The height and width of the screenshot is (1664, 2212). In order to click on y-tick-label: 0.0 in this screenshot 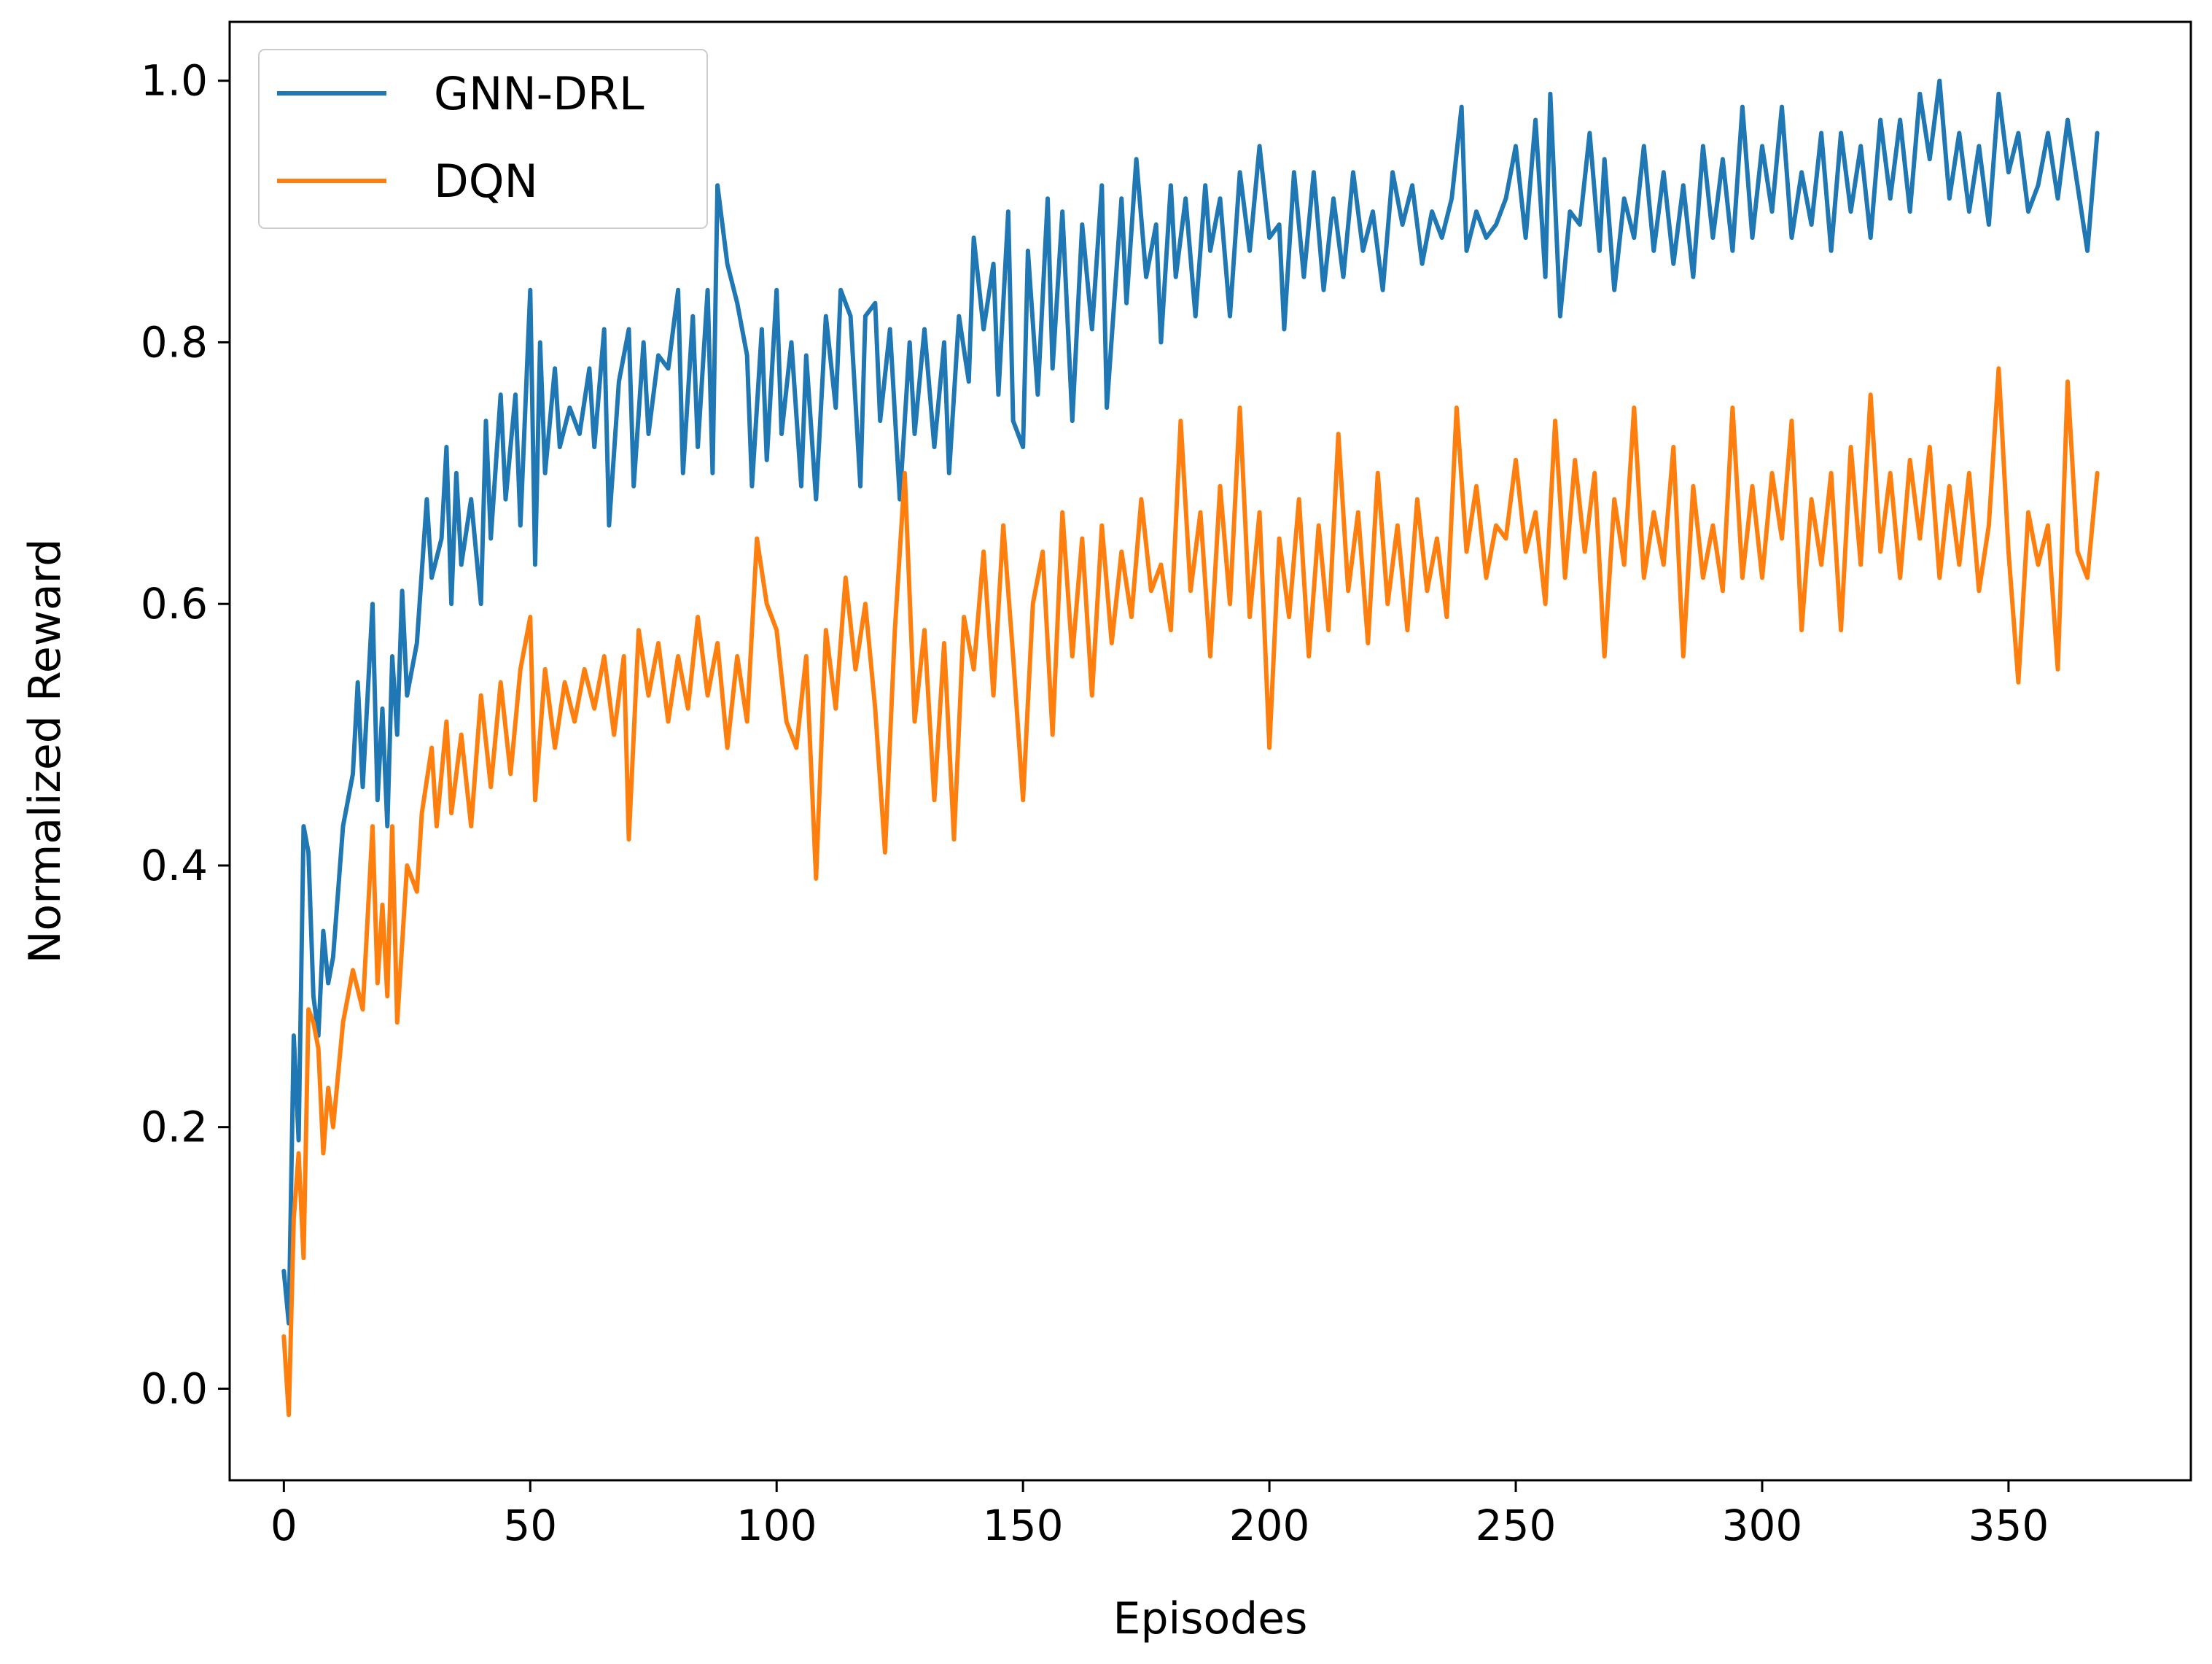, I will do `click(174, 1388)`.